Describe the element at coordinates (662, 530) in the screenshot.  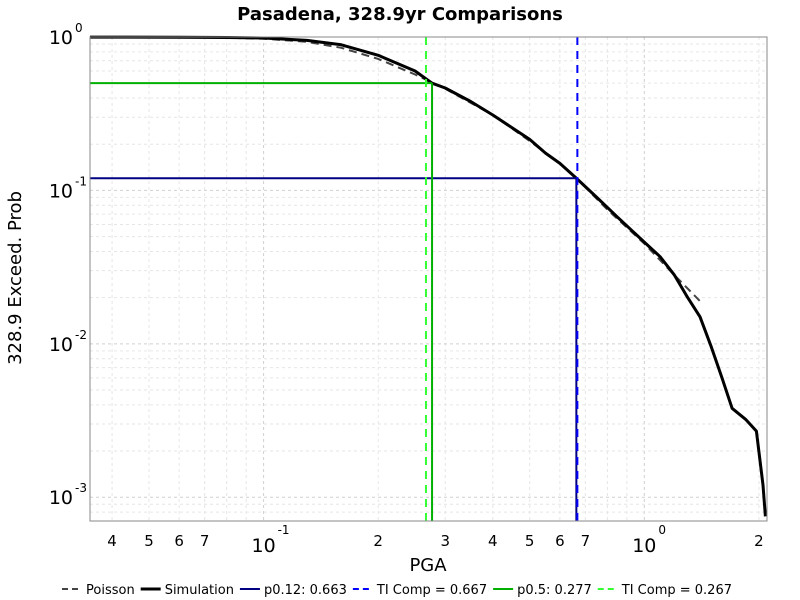
I see `x-tick-exponent: 0` at that location.